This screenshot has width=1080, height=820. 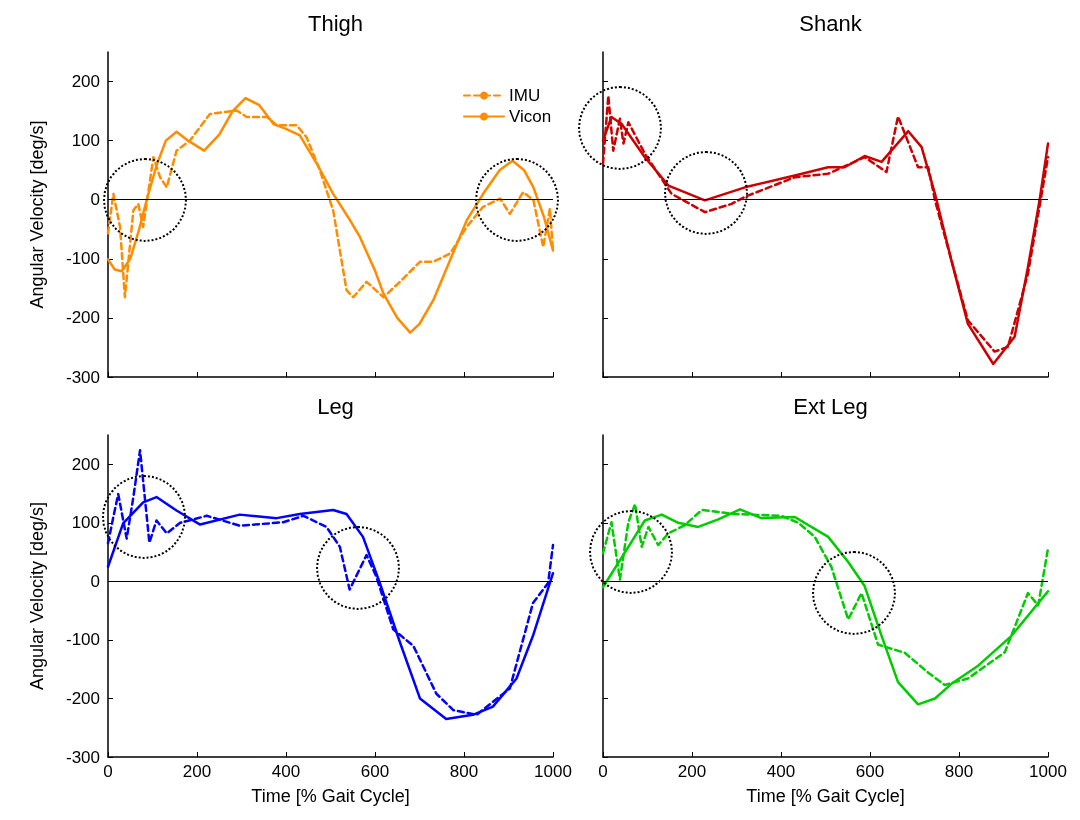 What do you see at coordinates (530, 116) in the screenshot?
I see `legend-label: Vicon` at bounding box center [530, 116].